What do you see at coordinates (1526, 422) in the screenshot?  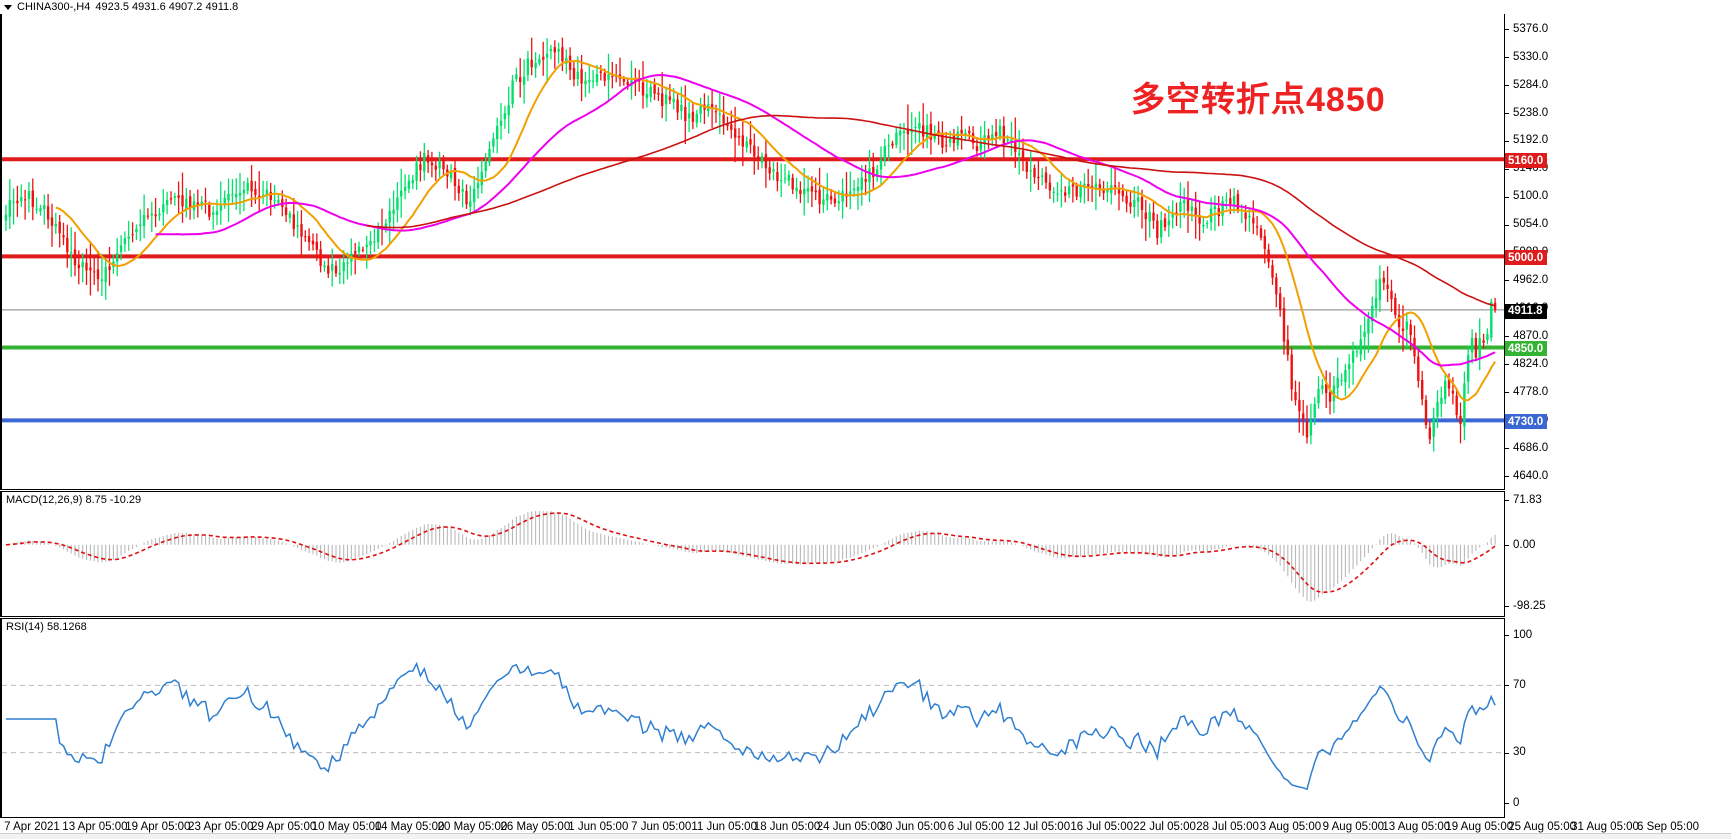 I see `support-4730-tag: 4730.0` at bounding box center [1526, 422].